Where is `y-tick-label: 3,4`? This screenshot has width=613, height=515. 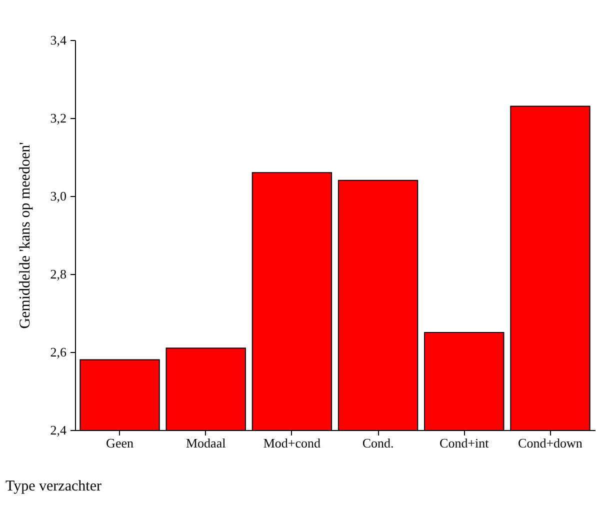 y-tick-label: 3,4 is located at coordinates (58, 40).